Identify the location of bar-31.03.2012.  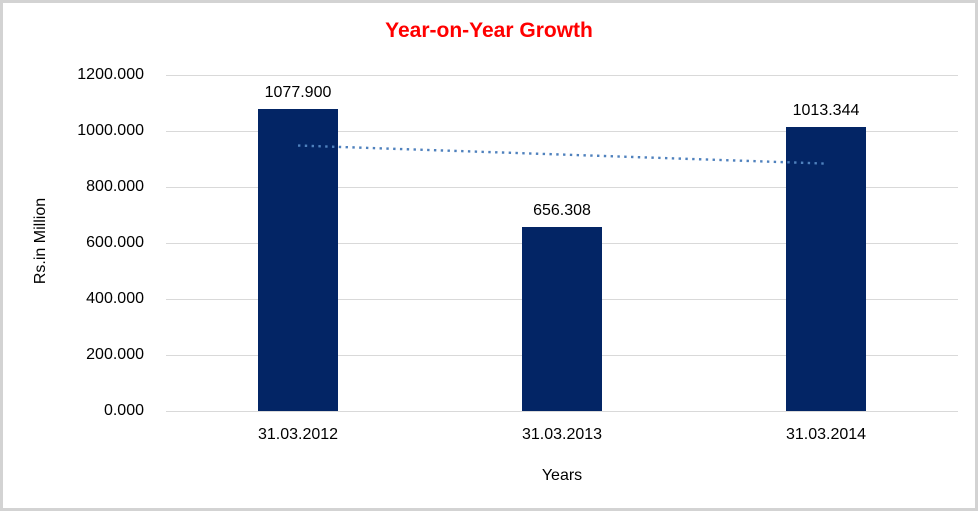
(298, 260).